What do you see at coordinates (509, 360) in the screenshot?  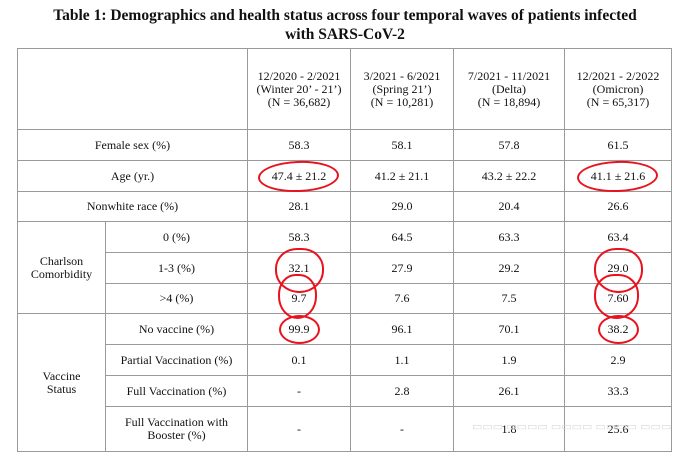 I see `cell: 1.9` at bounding box center [509, 360].